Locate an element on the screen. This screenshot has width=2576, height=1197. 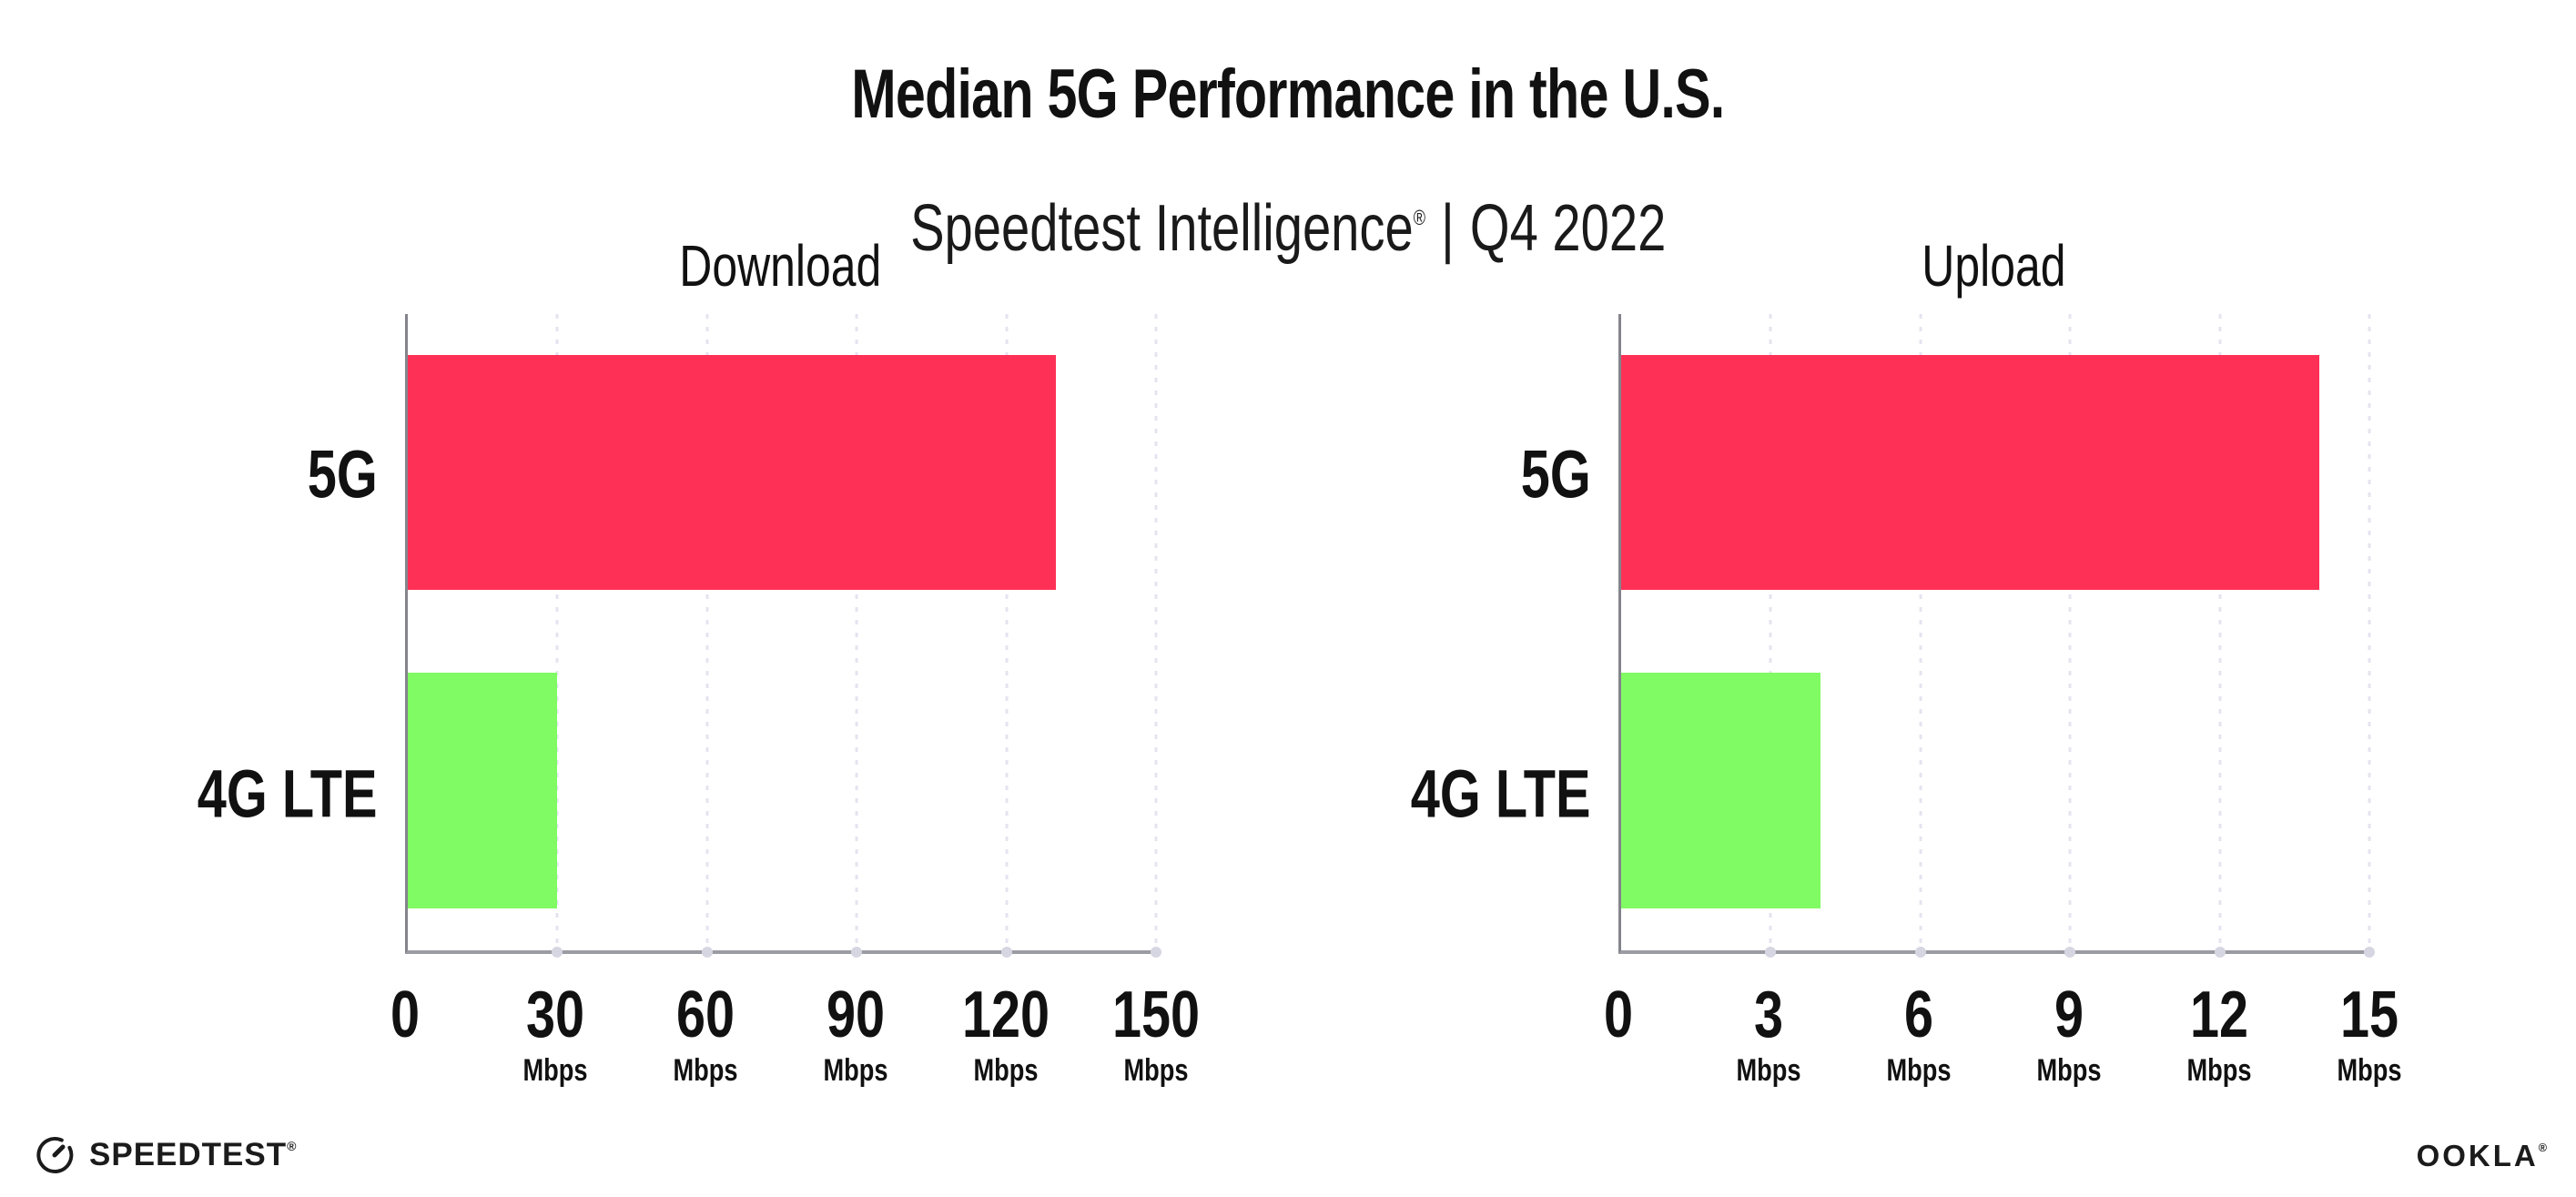
x-tick-value: 90 is located at coordinates (856, 1015).